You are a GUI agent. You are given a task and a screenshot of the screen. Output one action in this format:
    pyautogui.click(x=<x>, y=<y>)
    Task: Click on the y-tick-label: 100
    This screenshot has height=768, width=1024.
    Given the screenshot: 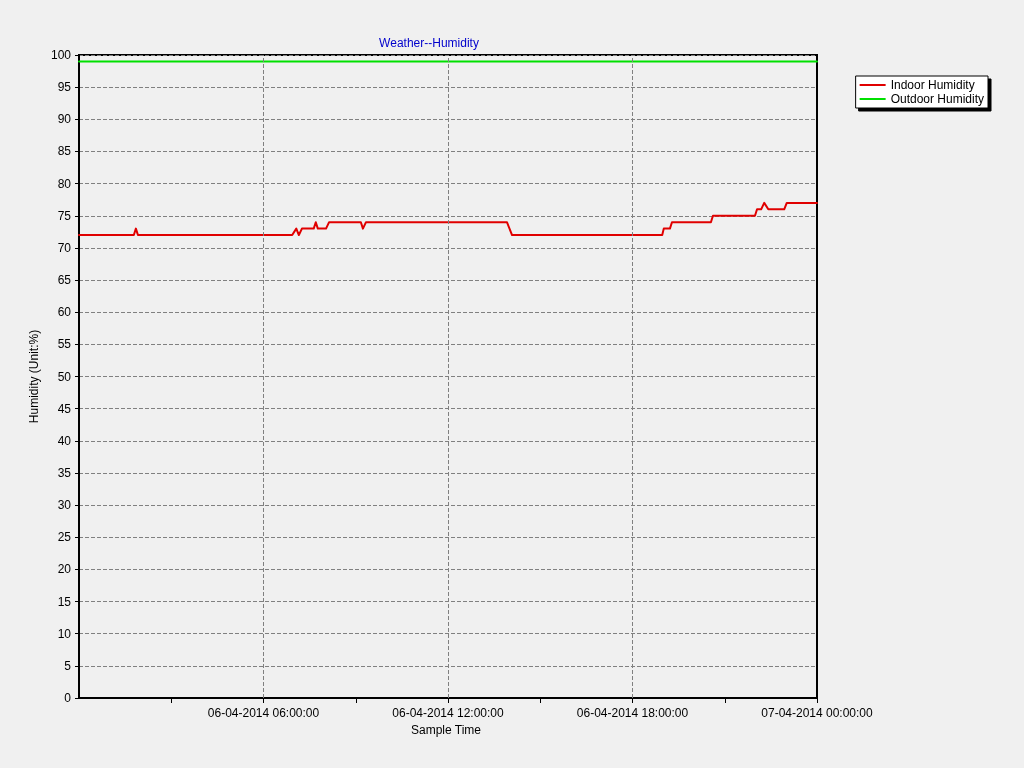 What is the action you would take?
    pyautogui.click(x=61, y=55)
    